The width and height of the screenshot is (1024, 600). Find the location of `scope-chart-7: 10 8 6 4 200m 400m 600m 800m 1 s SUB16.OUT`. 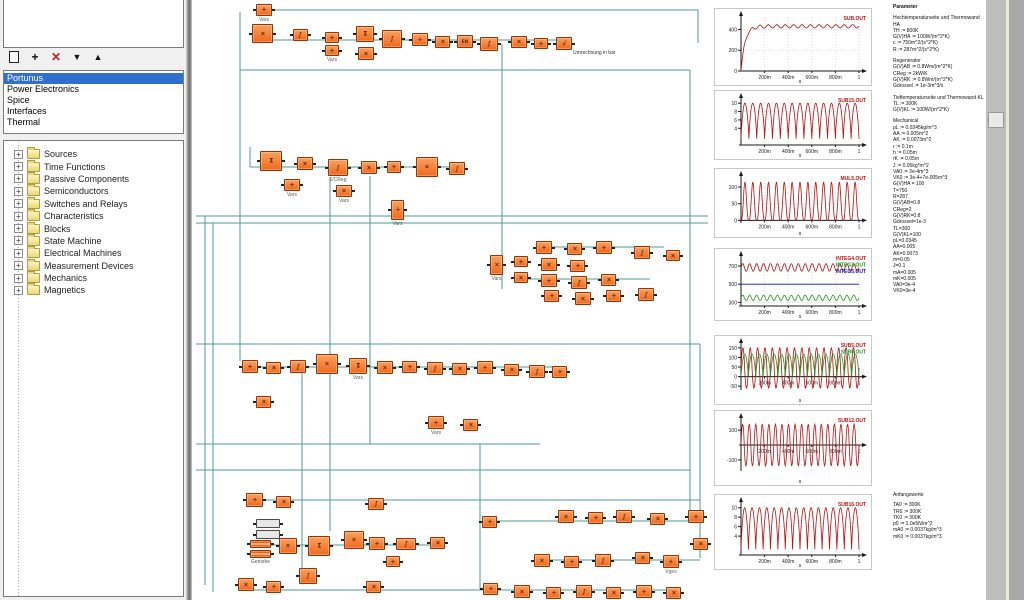

scope-chart-7: 10 8 6 4 200m 400m 600m 800m 1 s SUB16.OUT is located at coordinates (793, 532).